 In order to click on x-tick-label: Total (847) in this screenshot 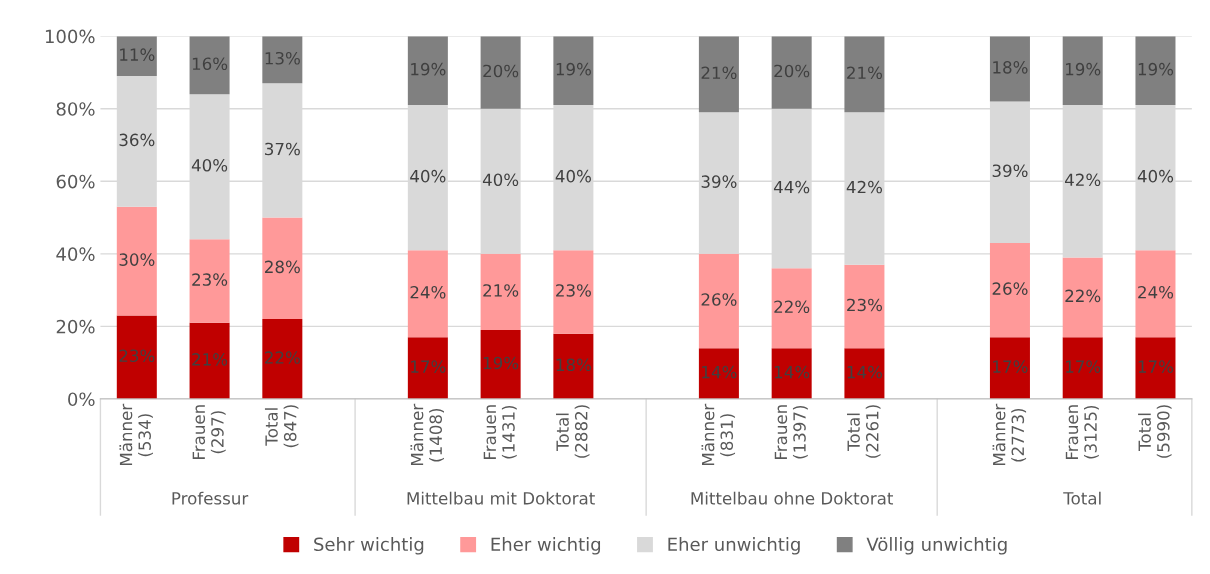, I will do `click(281, 426)`.